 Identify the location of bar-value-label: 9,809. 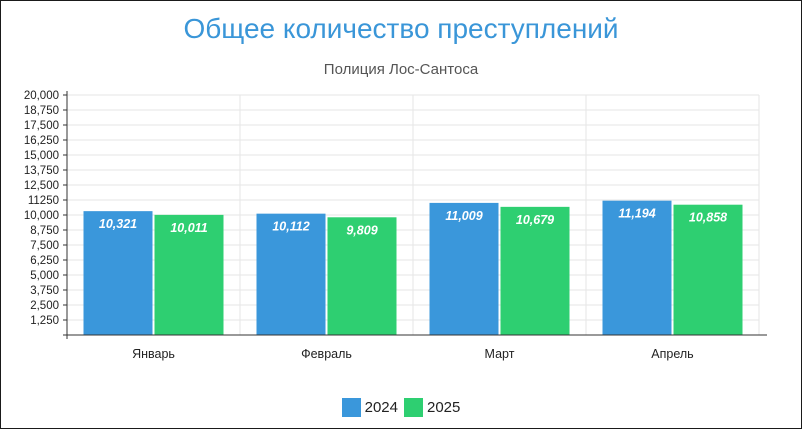
(361, 230).